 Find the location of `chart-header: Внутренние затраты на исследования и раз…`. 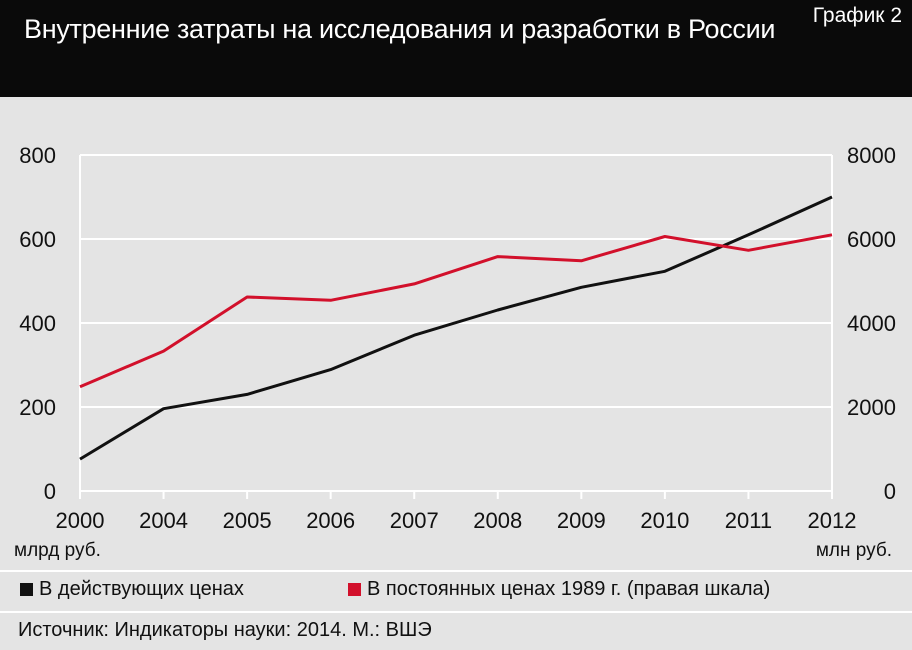

chart-header: Внутренние затраты на исследования и раз… is located at coordinates (456, 48).